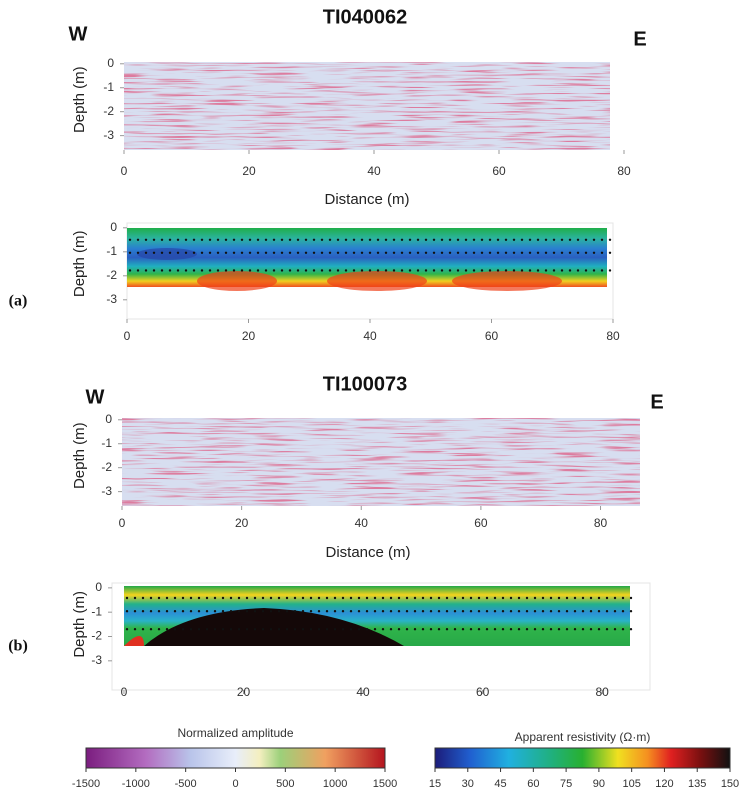 Image resolution: width=740 pixels, height=798 pixels. I want to click on colorbar-tick-label: 1500, so click(385, 784).